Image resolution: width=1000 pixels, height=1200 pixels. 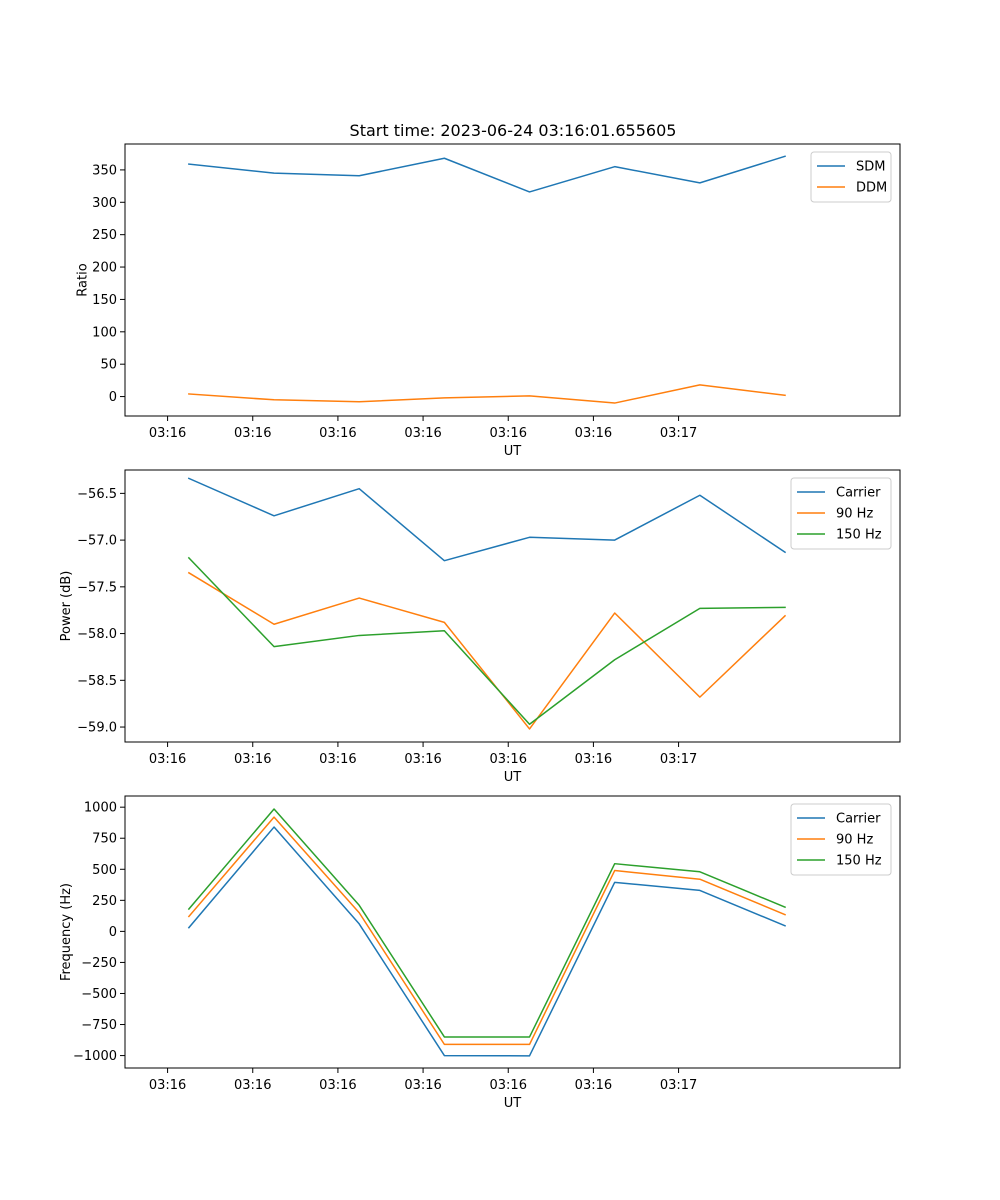 I want to click on y-tick-label: 500, so click(x=104, y=870).